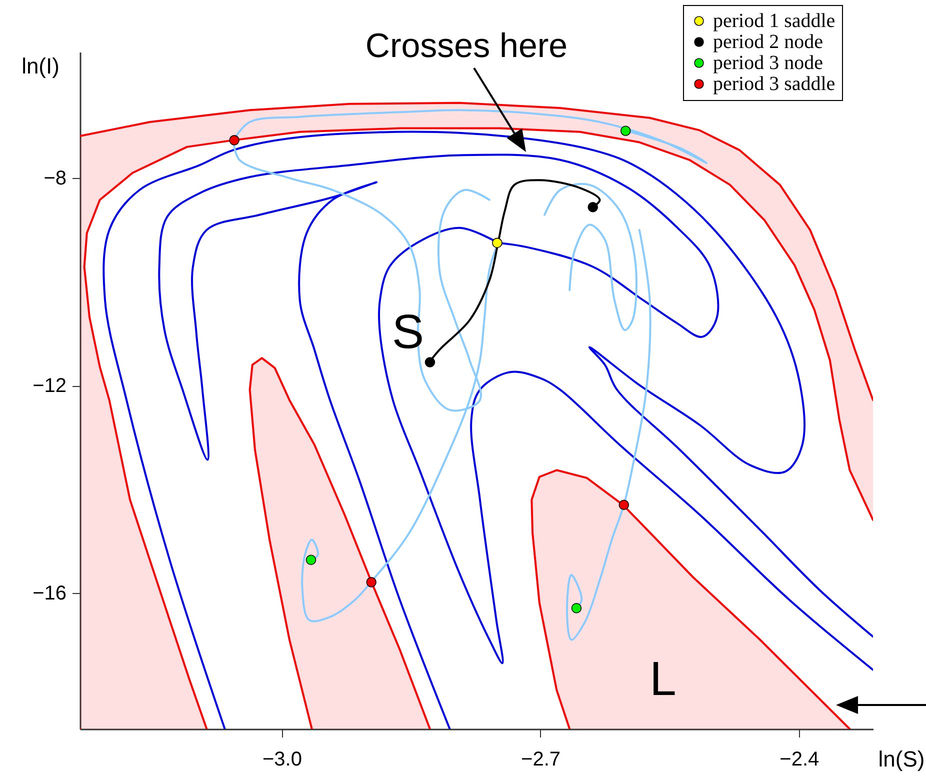 The image size is (926, 778). What do you see at coordinates (466, 46) in the screenshot?
I see `annotation: Crosses here` at bounding box center [466, 46].